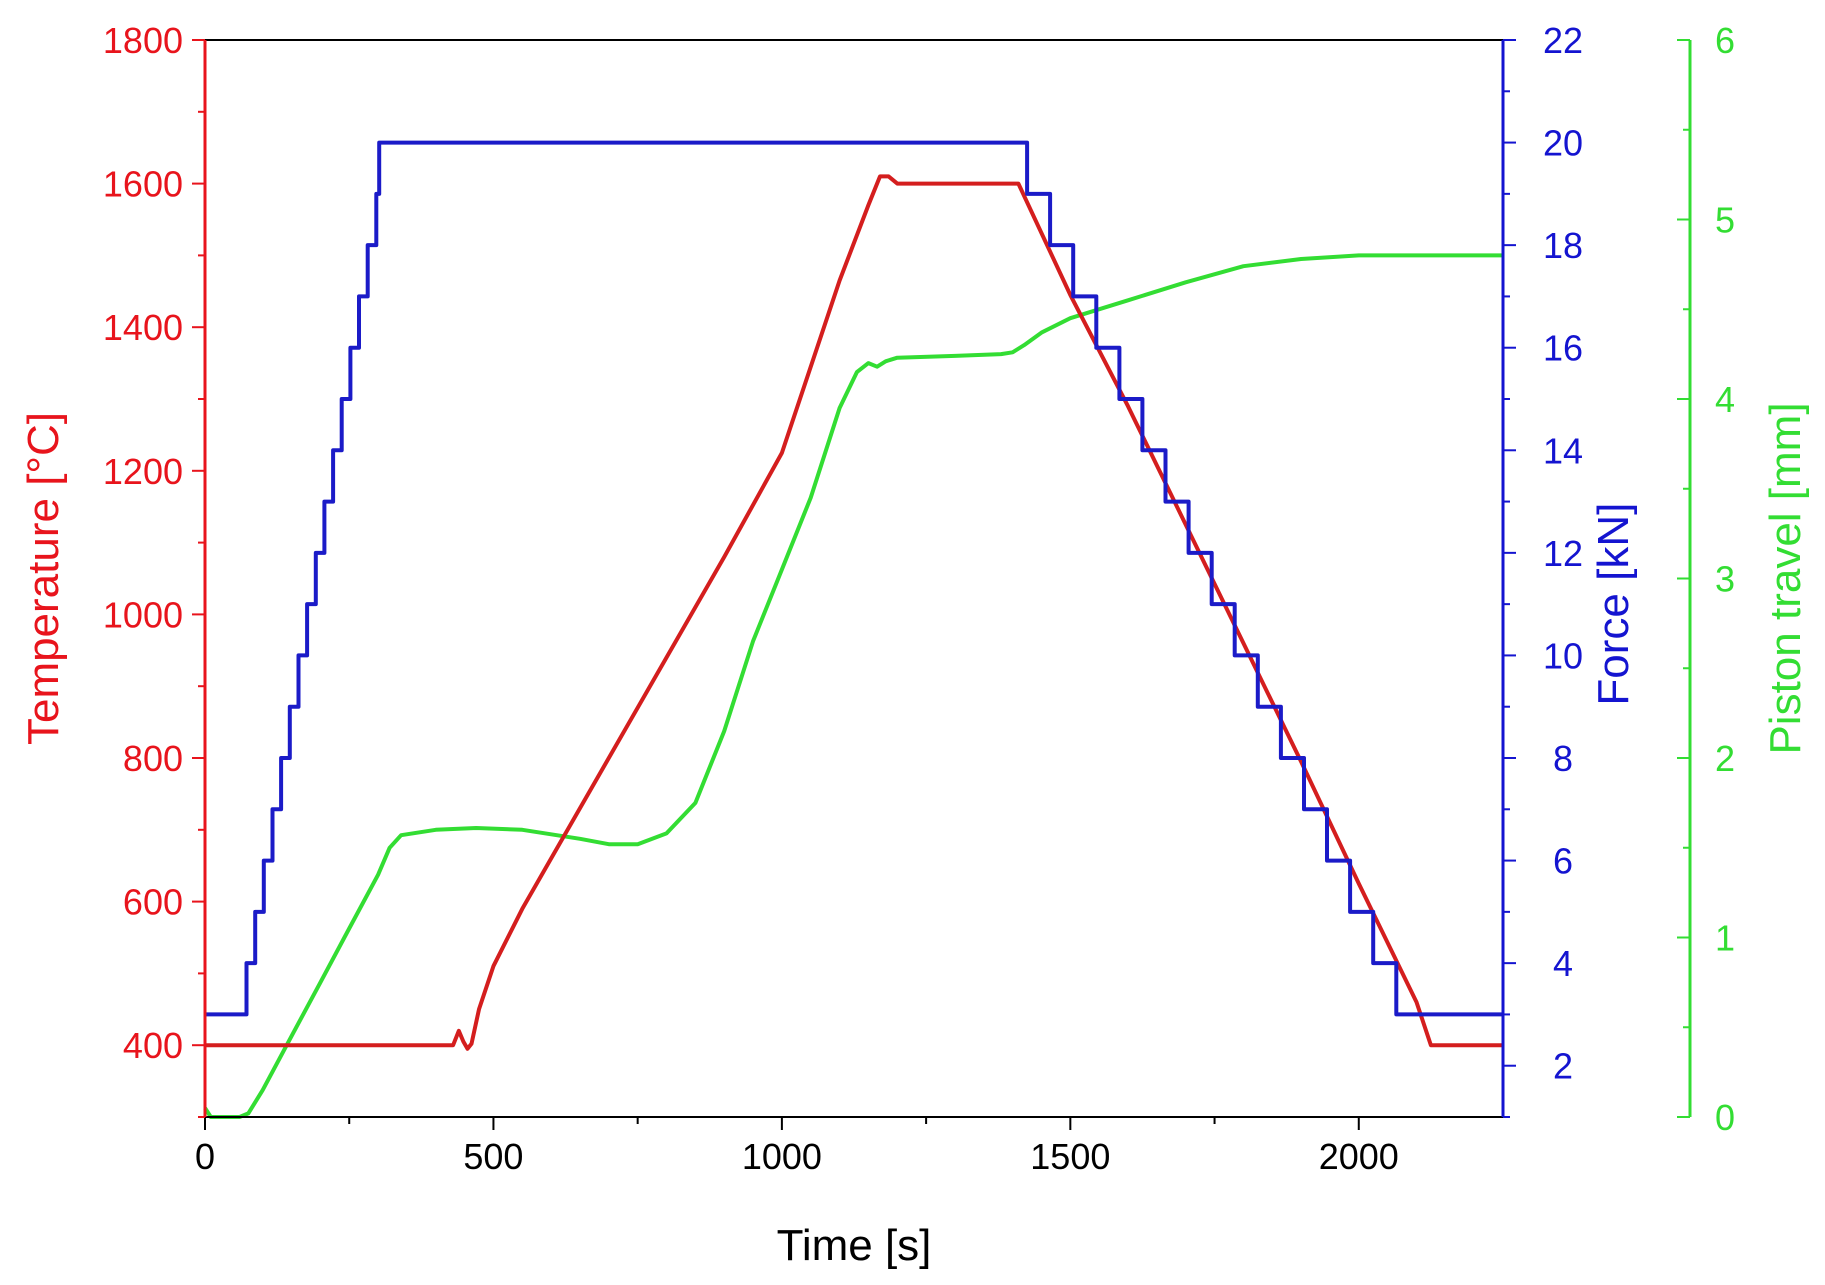 The width and height of the screenshot is (1825, 1285). Describe the element at coordinates (1613, 604) in the screenshot. I see `y-axis-title-force: Force [kN]` at that location.